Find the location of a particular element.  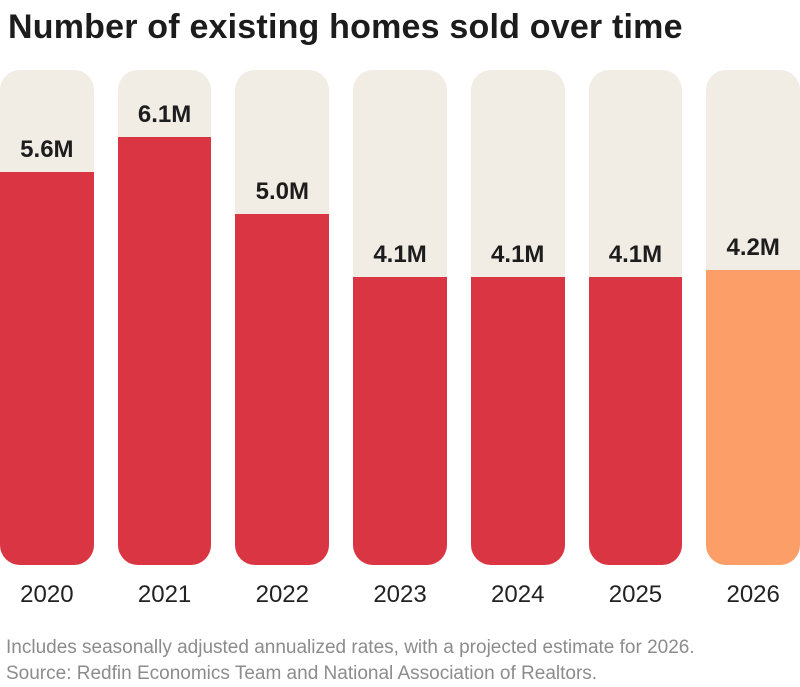

x-axis-tick-label: 2023 is located at coordinates (400, 594).